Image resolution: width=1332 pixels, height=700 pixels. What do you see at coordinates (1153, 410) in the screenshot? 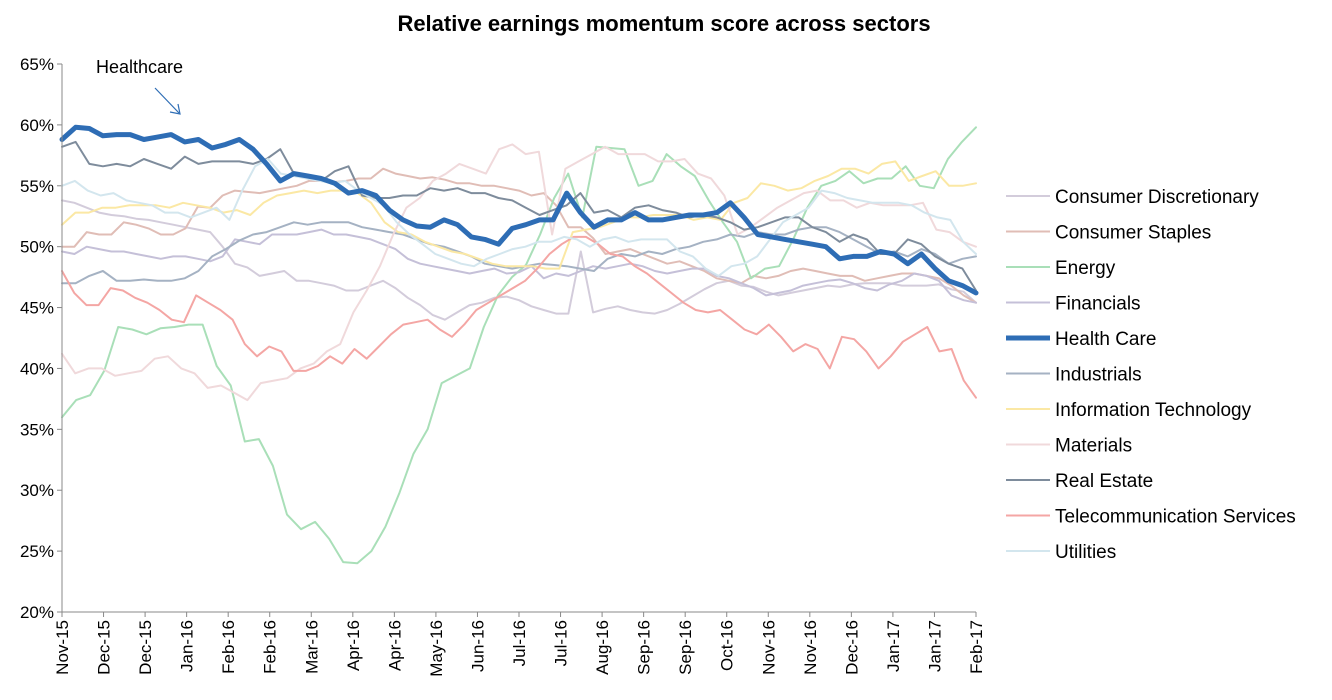
I see `legend-label-information-technology: Information Technology` at bounding box center [1153, 410].